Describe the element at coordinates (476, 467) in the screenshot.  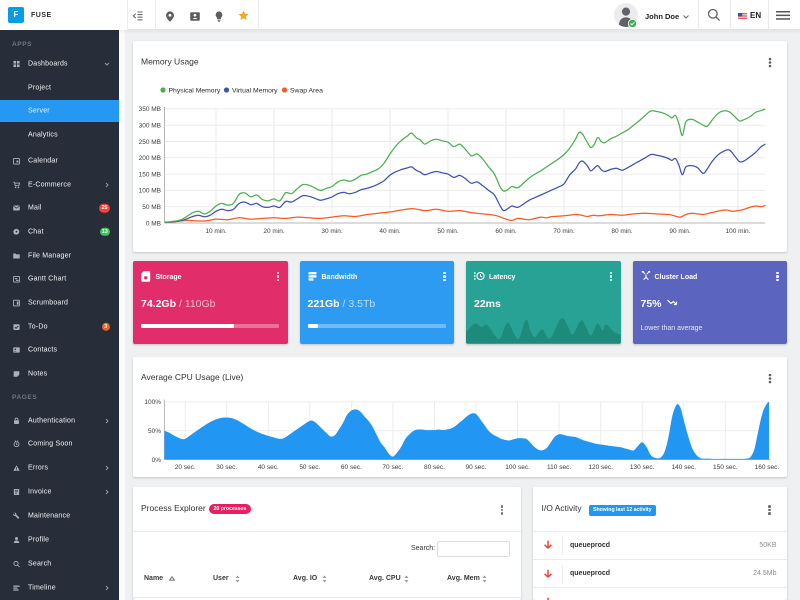
I see `svg-text: 90 sec.` at that location.